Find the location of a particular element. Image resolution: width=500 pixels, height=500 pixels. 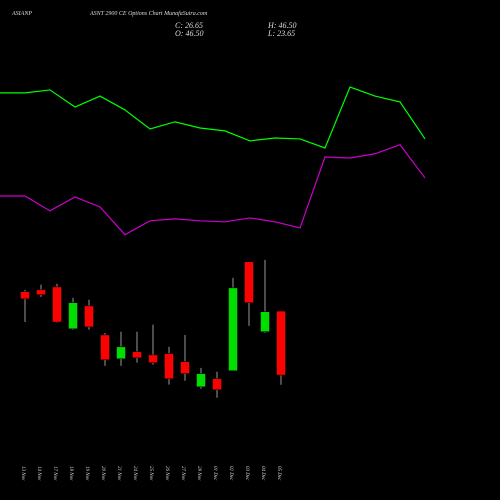

x-tick-label: 14 Nov is located at coordinates (38, 473).